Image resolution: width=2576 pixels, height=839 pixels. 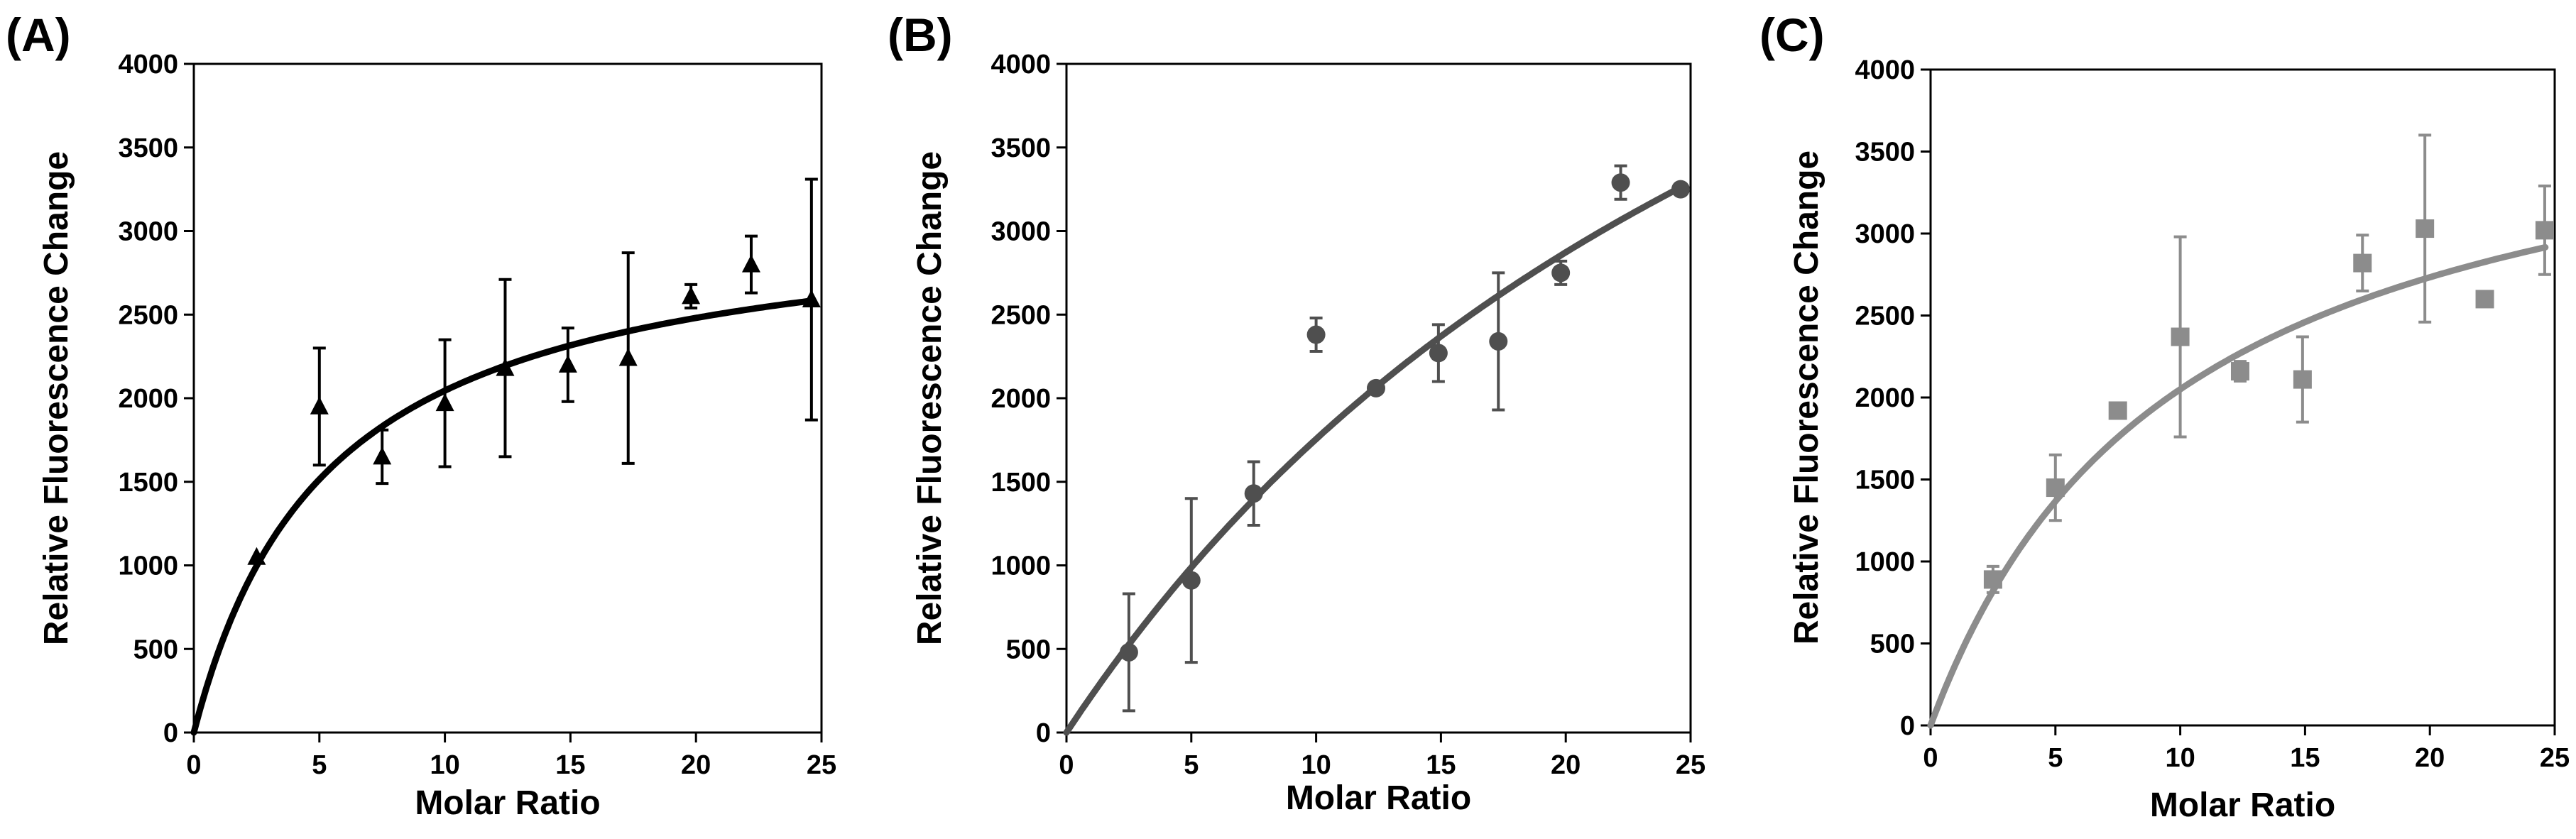 I want to click on panel-b-y-tick-label: 3500, so click(x=1020, y=148).